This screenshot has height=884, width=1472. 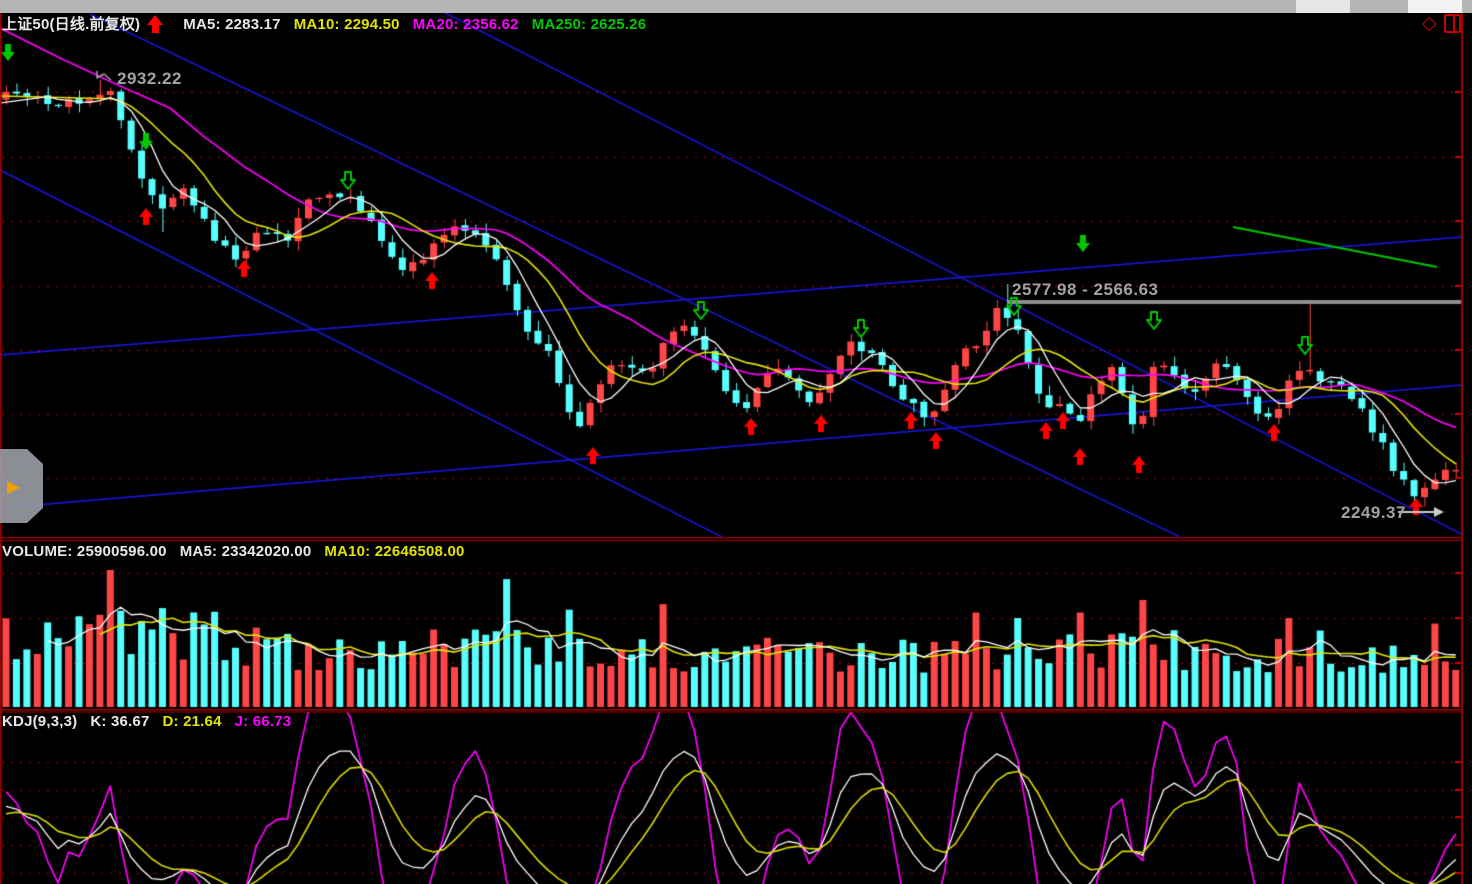 What do you see at coordinates (14, 486) in the screenshot?
I see `expand-arrow-icon: ▶` at bounding box center [14, 486].